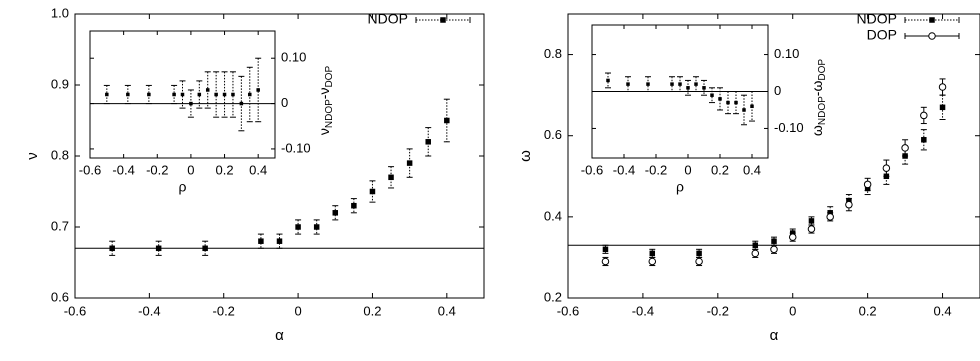 The width and height of the screenshot is (980, 361). What do you see at coordinates (525, 156) in the screenshot?
I see `y-axis-label: ω` at bounding box center [525, 156].